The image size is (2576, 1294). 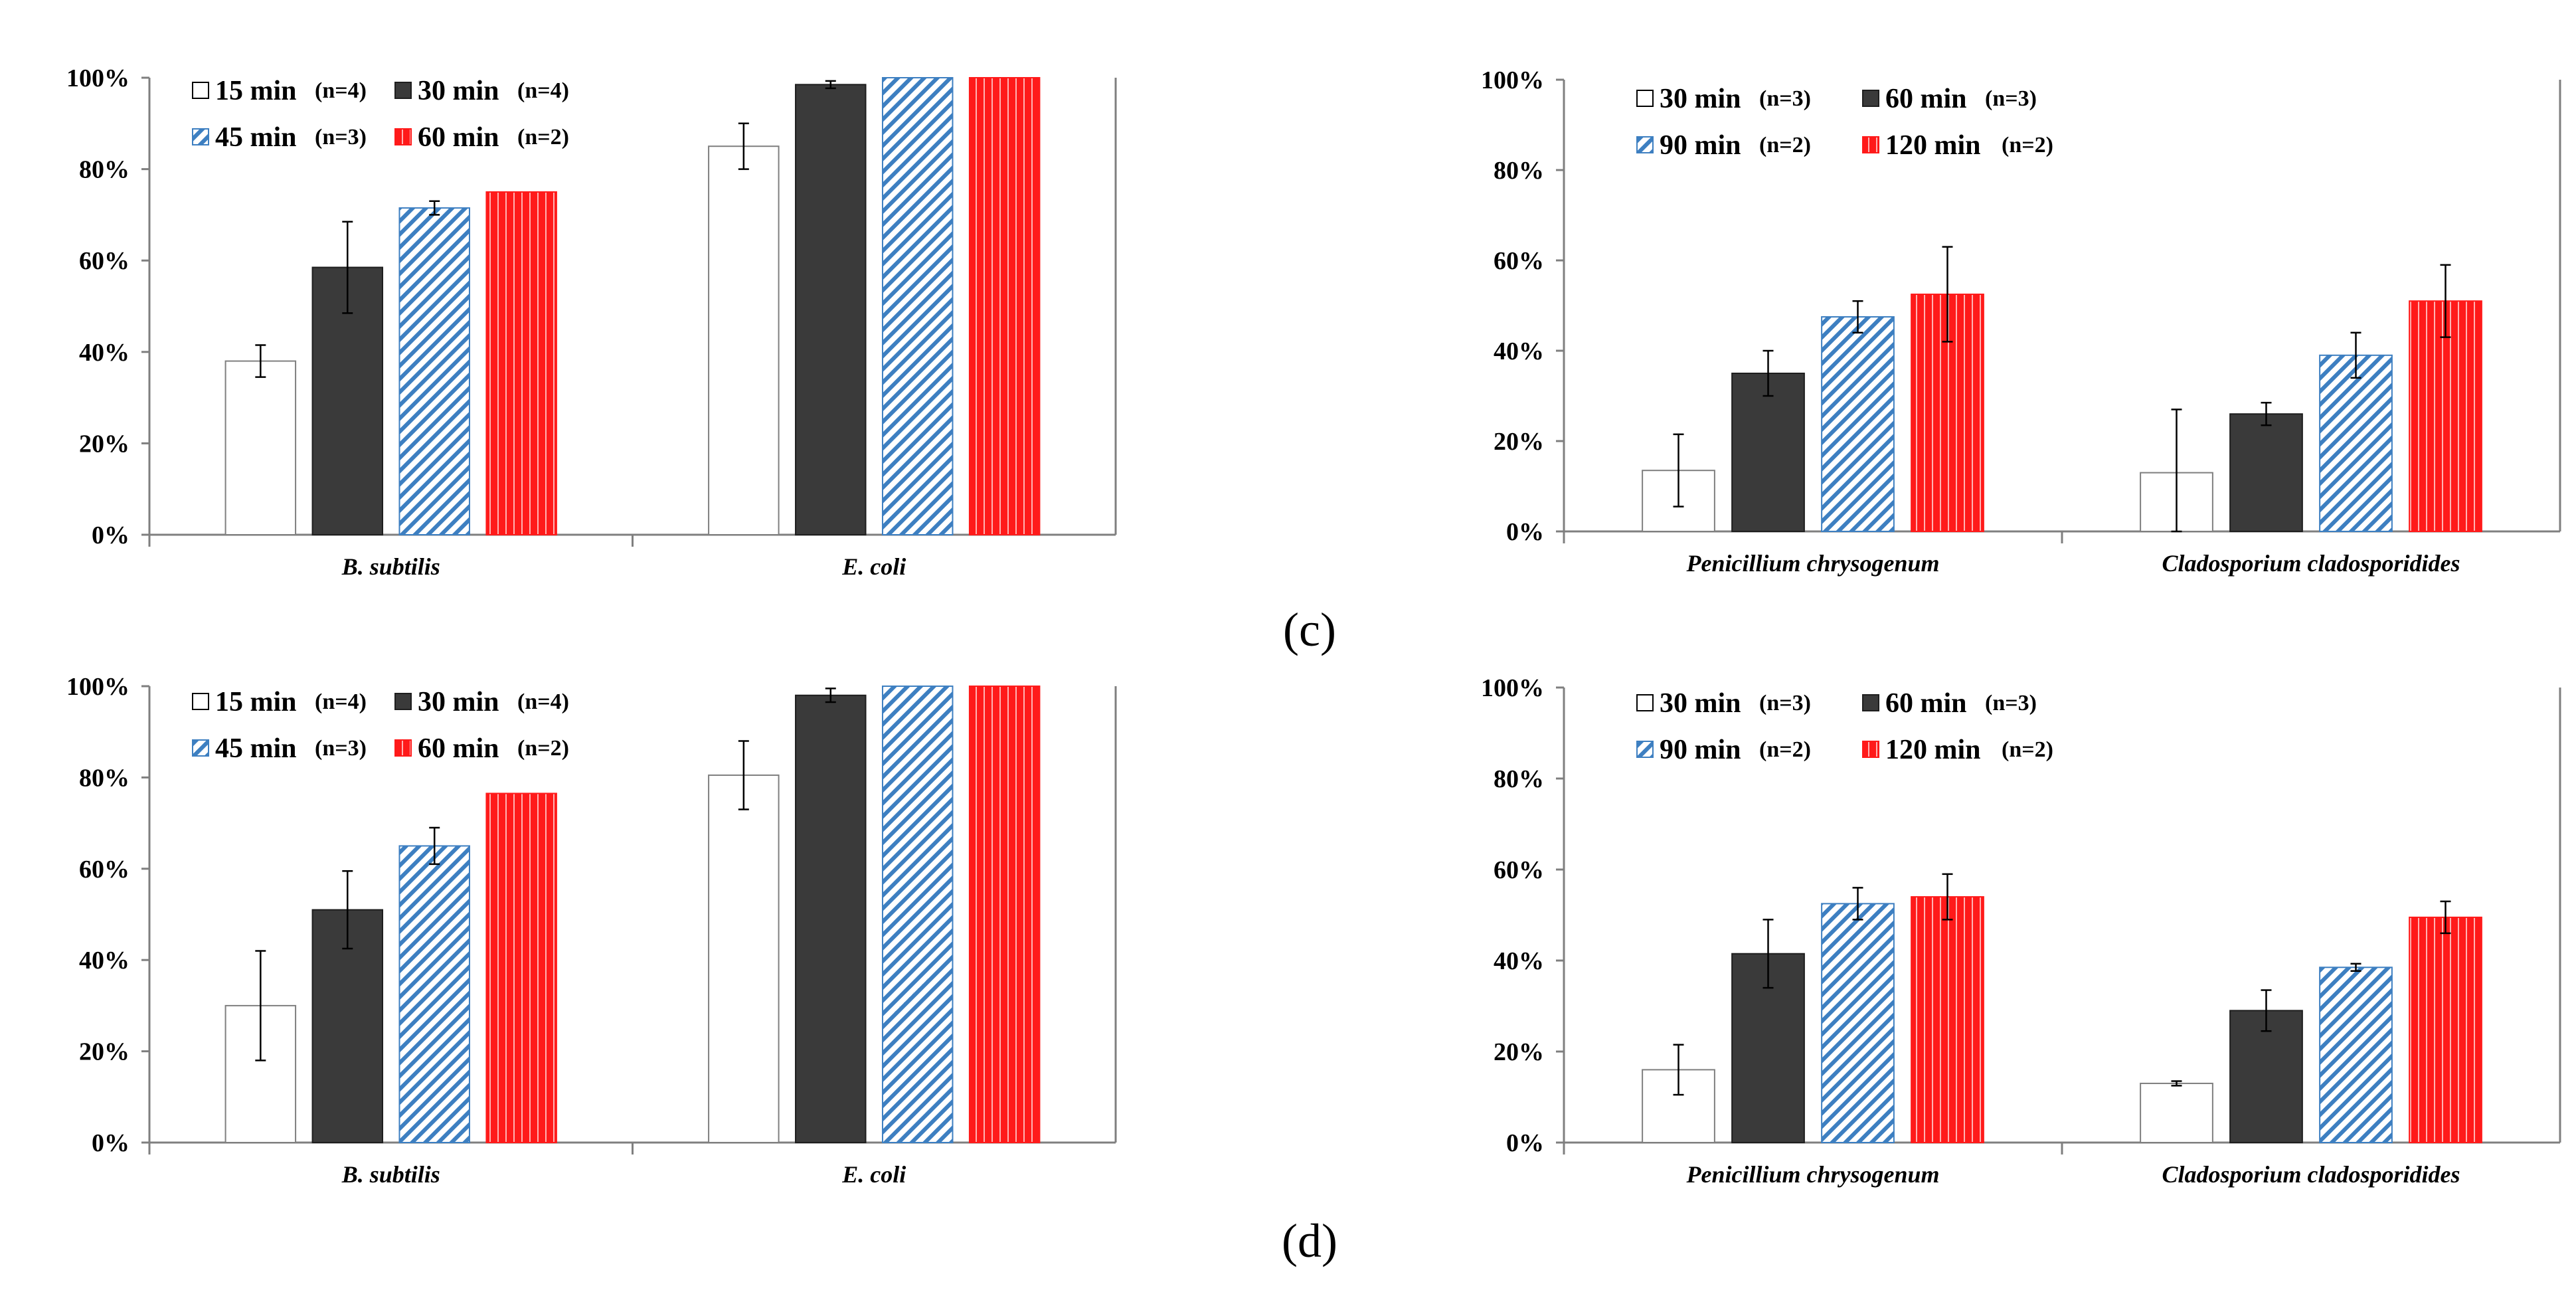 What do you see at coordinates (1309, 1240) in the screenshot?
I see `panel-label-d: (d)` at bounding box center [1309, 1240].